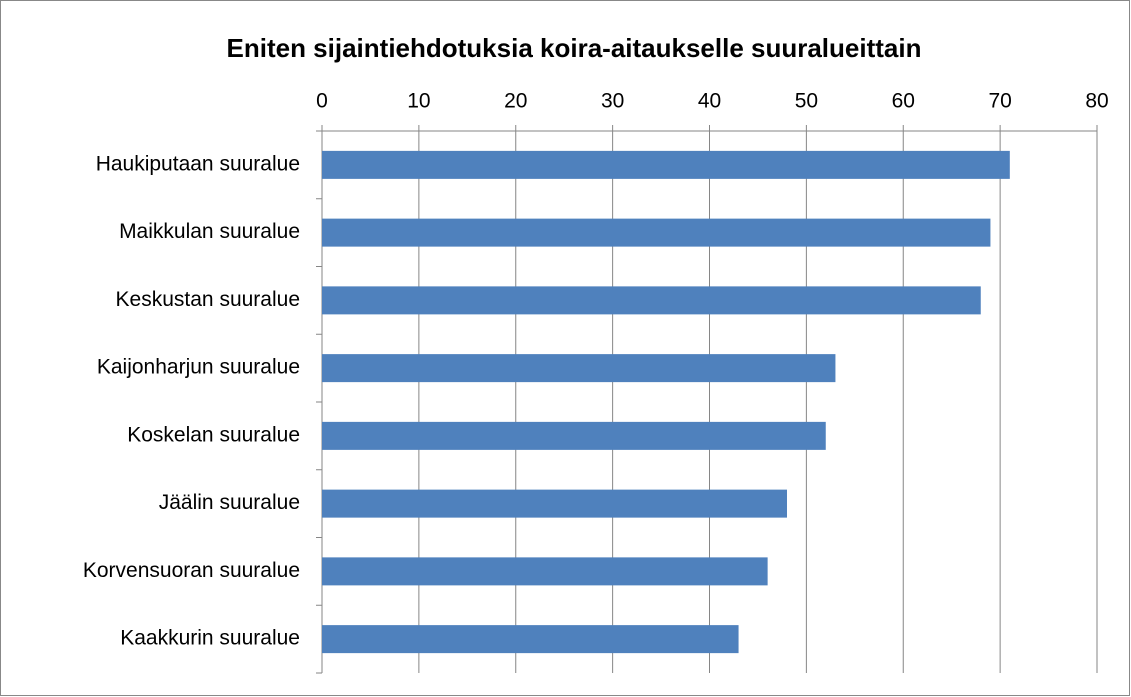 The image size is (1131, 697). I want to click on x-tick-label: 30, so click(612, 101).